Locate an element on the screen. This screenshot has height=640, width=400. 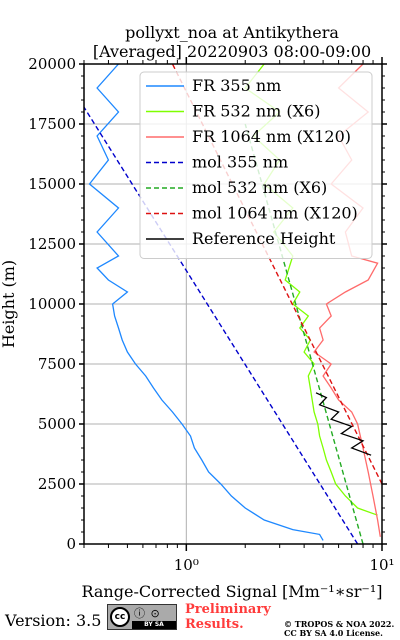
cc-strip-label: BY SA is located at coordinates (154, 625).